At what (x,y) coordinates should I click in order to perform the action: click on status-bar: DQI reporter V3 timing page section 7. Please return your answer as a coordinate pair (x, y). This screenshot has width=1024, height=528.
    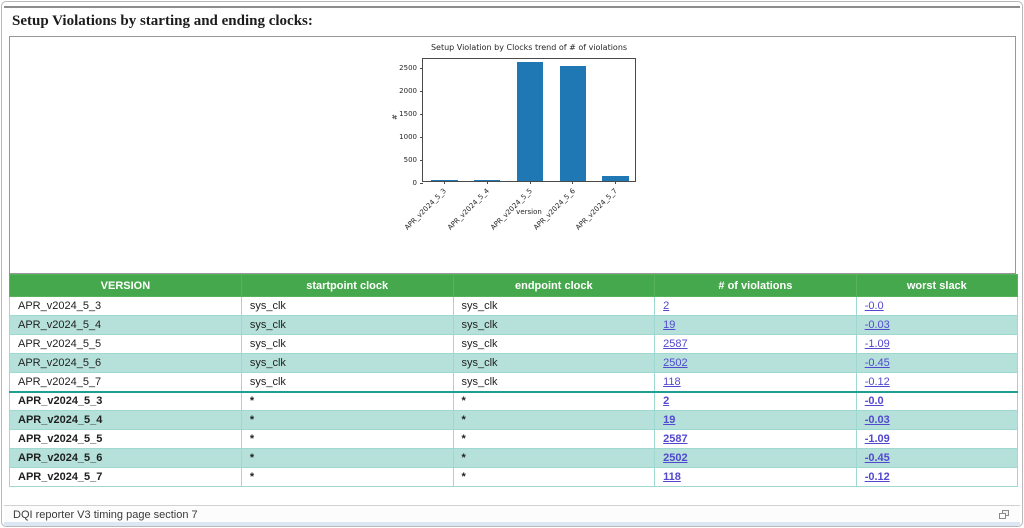
    Looking at the image, I should click on (512, 513).